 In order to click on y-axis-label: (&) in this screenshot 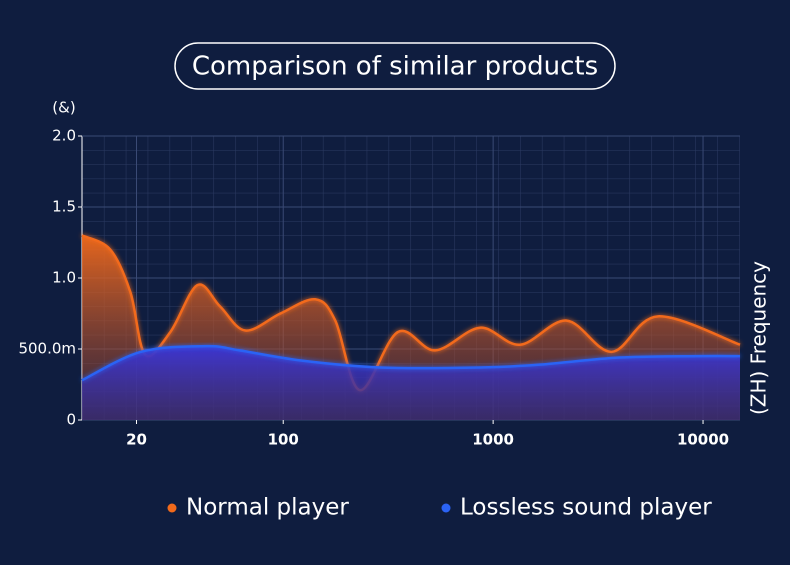, I will do `click(63, 108)`.